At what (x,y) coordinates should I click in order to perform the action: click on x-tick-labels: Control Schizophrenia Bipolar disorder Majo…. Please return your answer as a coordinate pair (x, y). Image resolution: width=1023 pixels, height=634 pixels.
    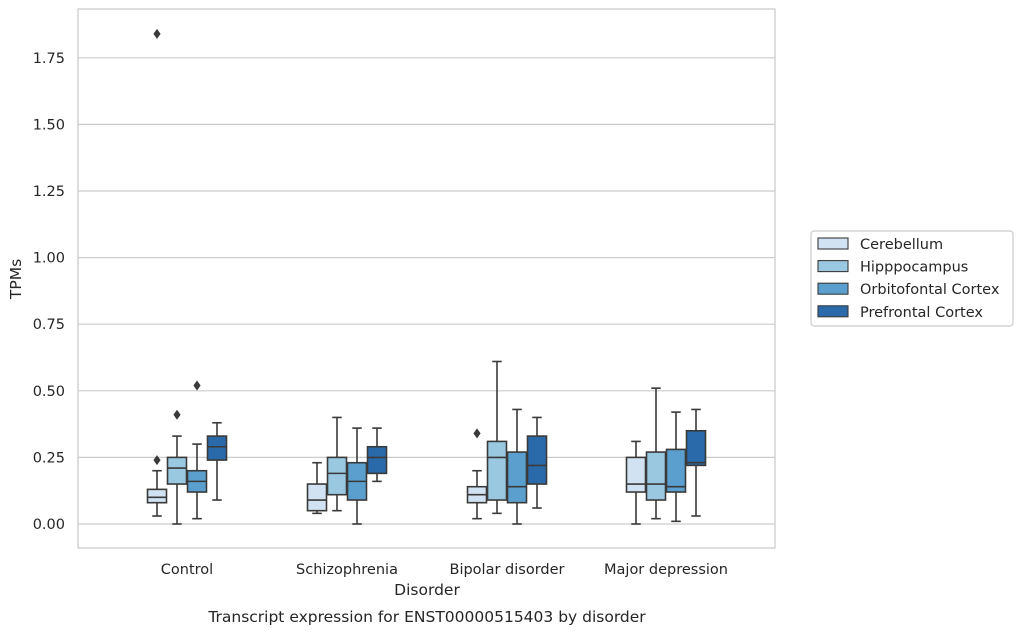
    Looking at the image, I should click on (444, 570).